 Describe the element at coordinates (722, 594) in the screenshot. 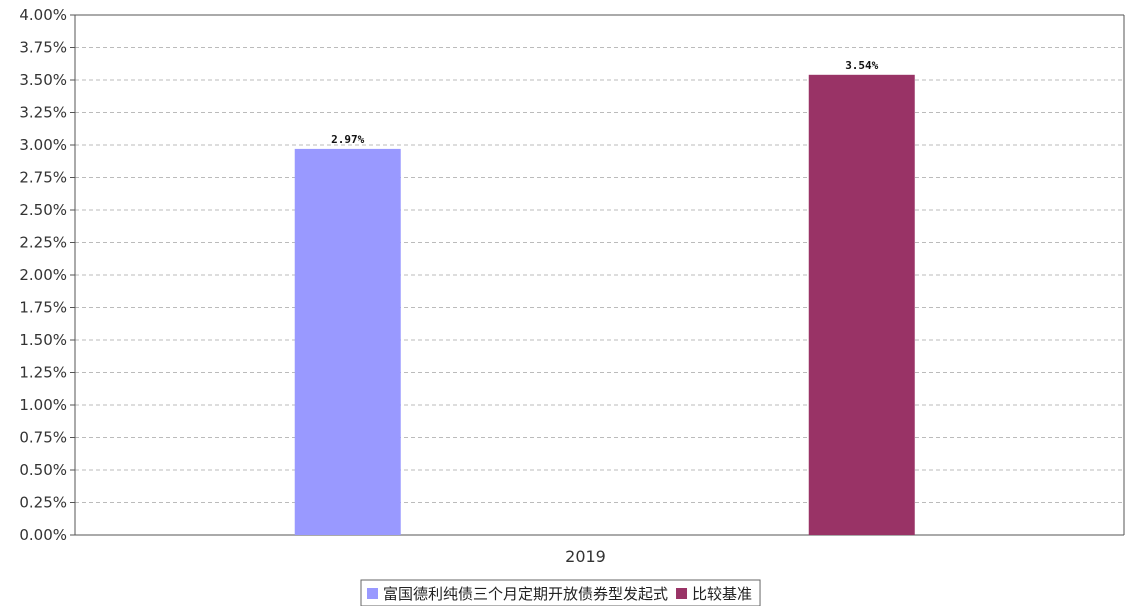

I see `legend-label: 比较基准` at that location.